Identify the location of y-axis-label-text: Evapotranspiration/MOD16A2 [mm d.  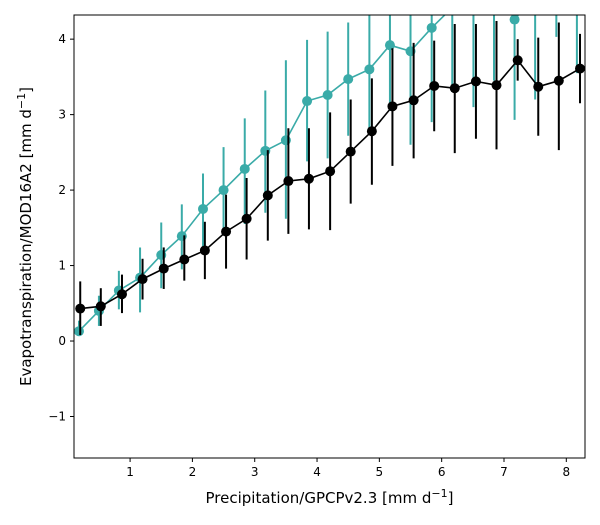
(26, 247).